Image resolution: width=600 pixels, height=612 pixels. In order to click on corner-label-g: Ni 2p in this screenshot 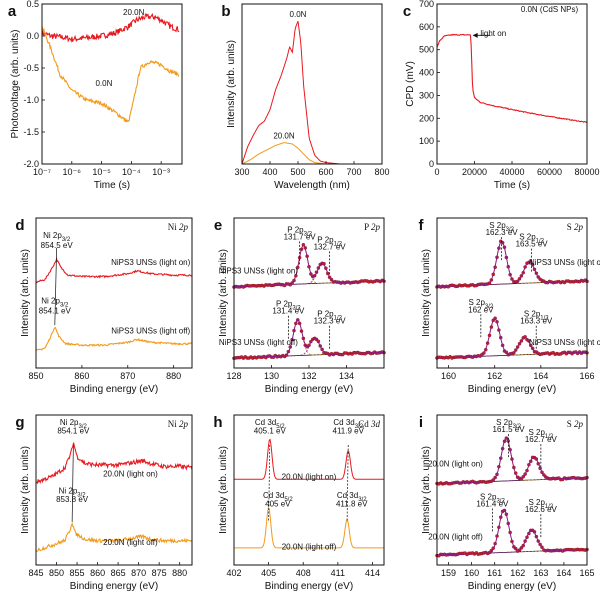, I will do `click(178, 424)`.